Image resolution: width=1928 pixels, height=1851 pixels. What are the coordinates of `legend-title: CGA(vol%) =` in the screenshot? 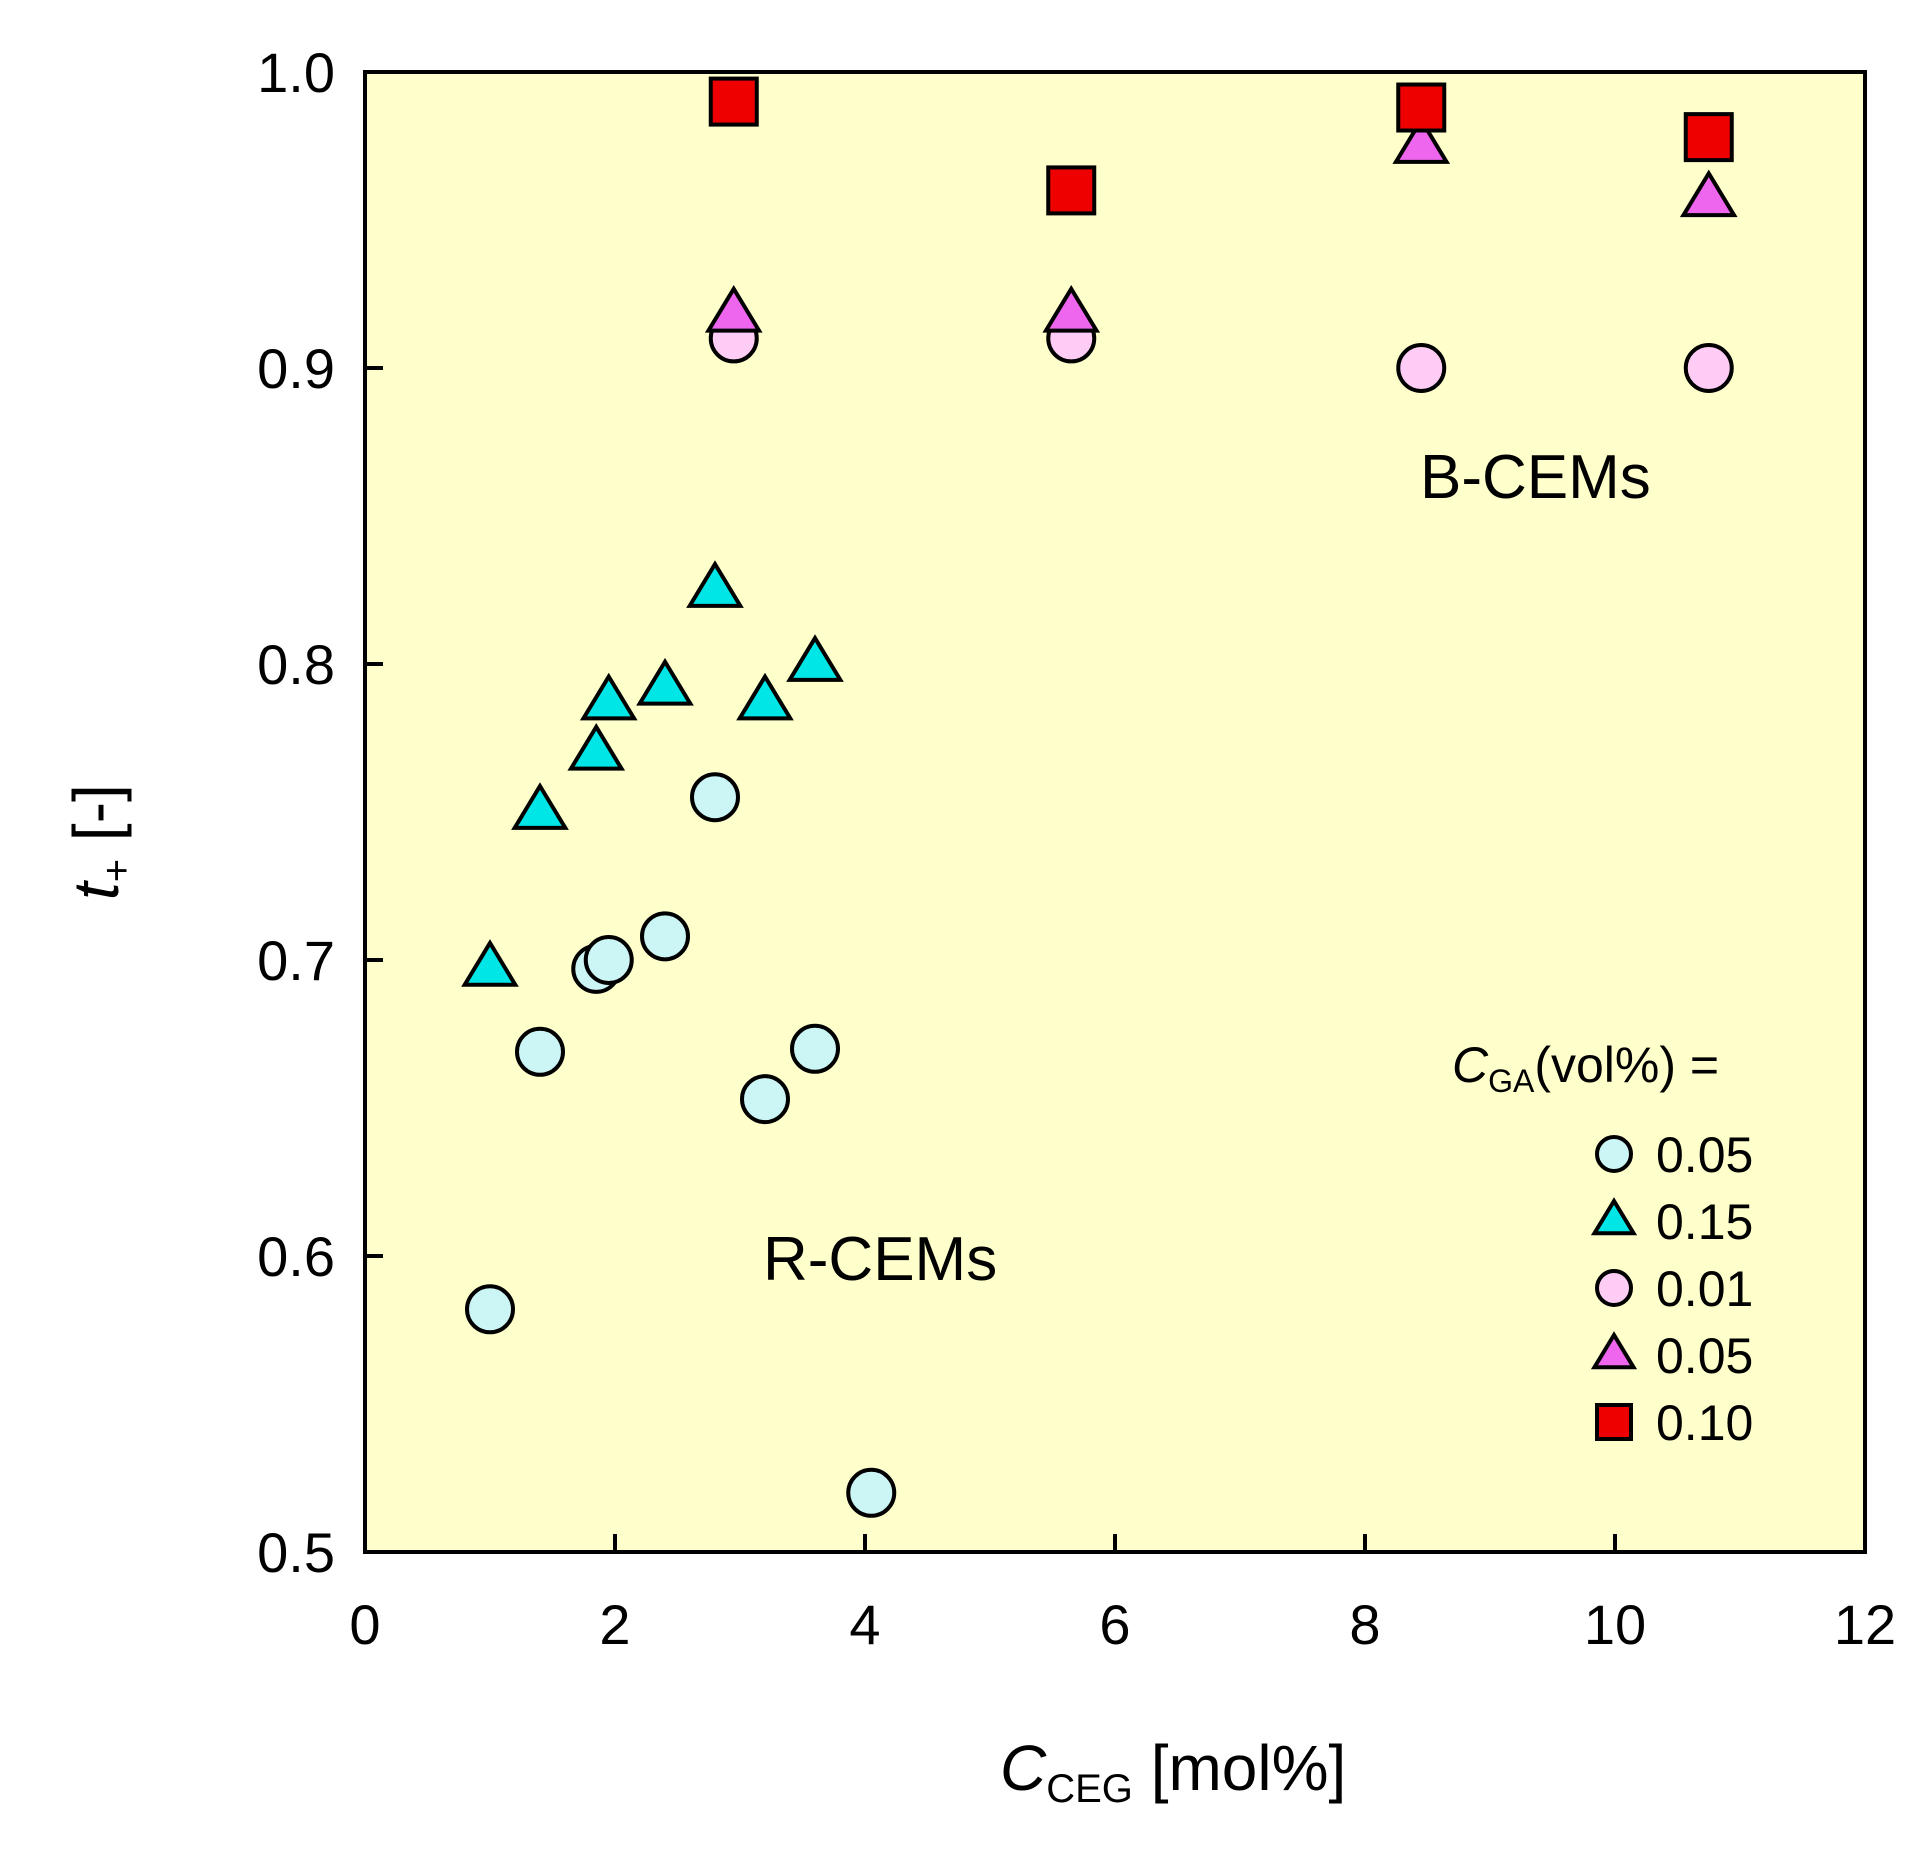 It's located at (1585, 1068).